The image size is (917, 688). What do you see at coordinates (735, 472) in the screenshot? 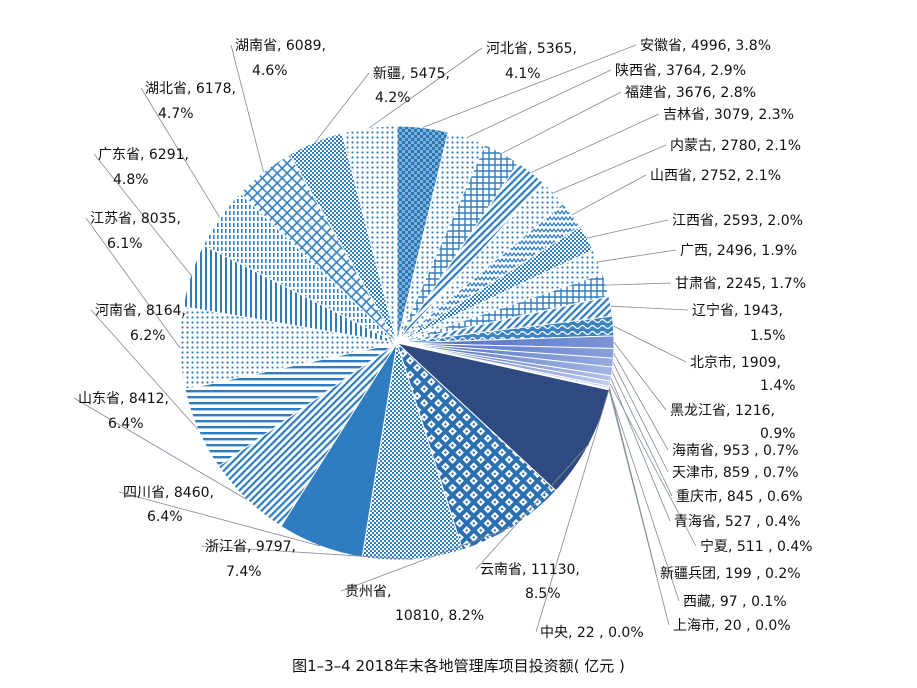
I see `data-label-14: 天津市, 859 , 0.7%` at bounding box center [735, 472].